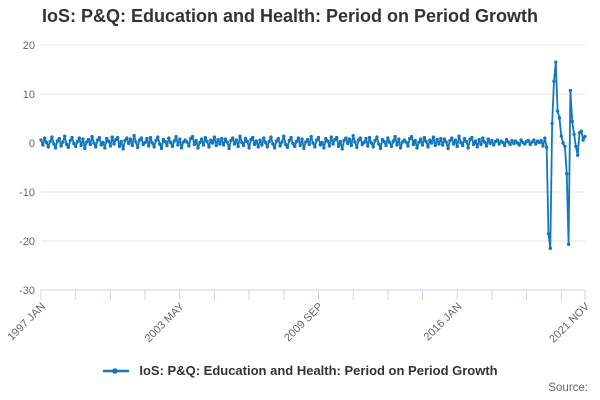  I want to click on y-tick-label: 10, so click(29, 95).